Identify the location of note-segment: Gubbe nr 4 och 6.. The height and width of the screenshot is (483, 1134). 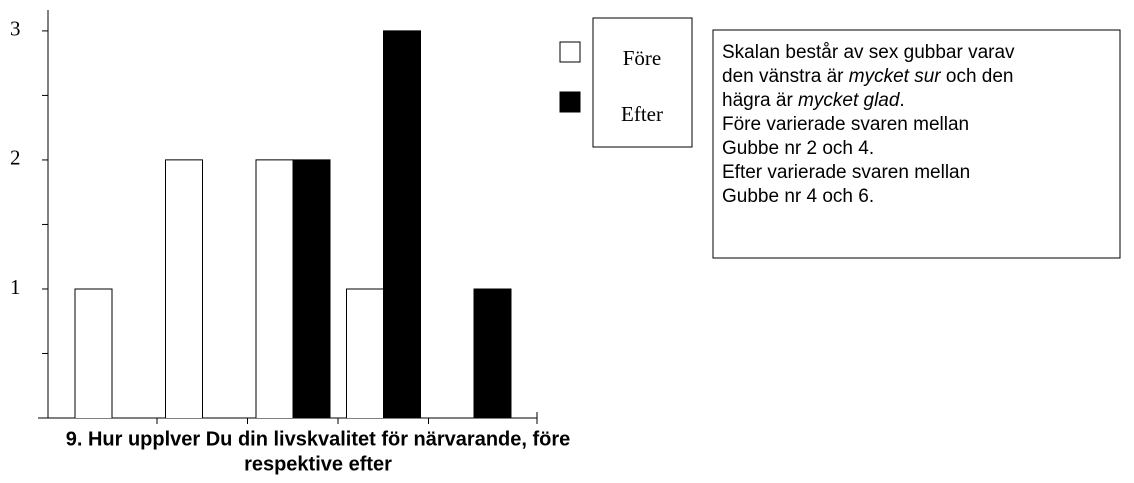
(798, 196).